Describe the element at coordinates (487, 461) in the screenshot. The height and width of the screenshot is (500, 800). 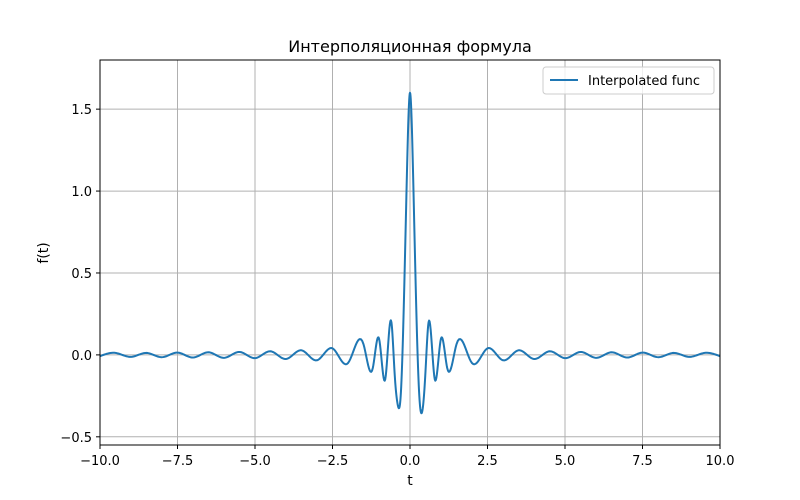
I see `x-tick-label: 2.5` at that location.